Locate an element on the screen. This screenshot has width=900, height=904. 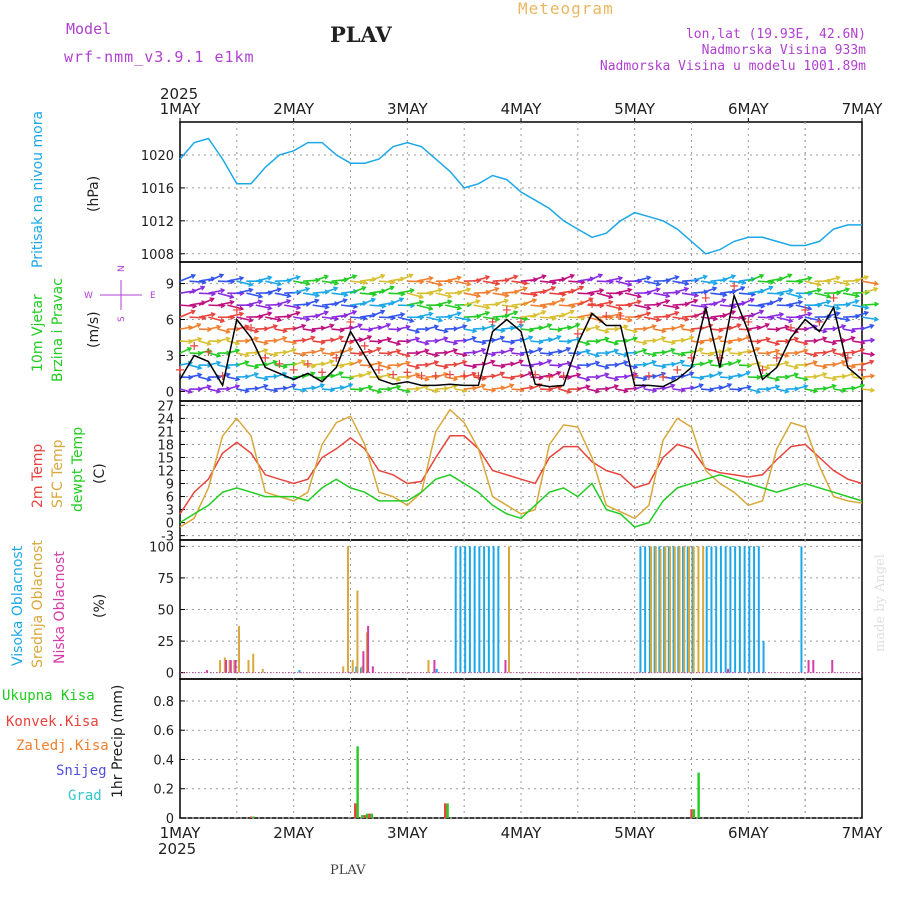
compass-south: S is located at coordinates (122, 319).